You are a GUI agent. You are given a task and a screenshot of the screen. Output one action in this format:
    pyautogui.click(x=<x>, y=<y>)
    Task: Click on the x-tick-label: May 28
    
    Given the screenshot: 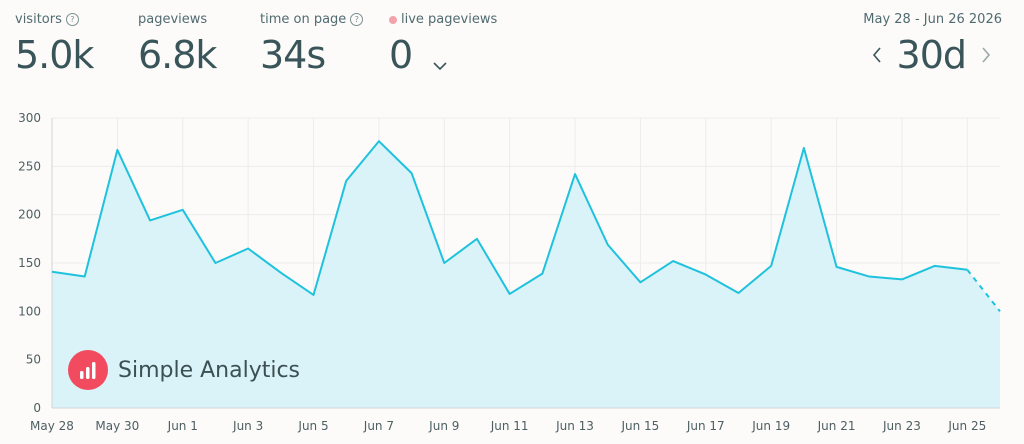 What is the action you would take?
    pyautogui.click(x=52, y=426)
    